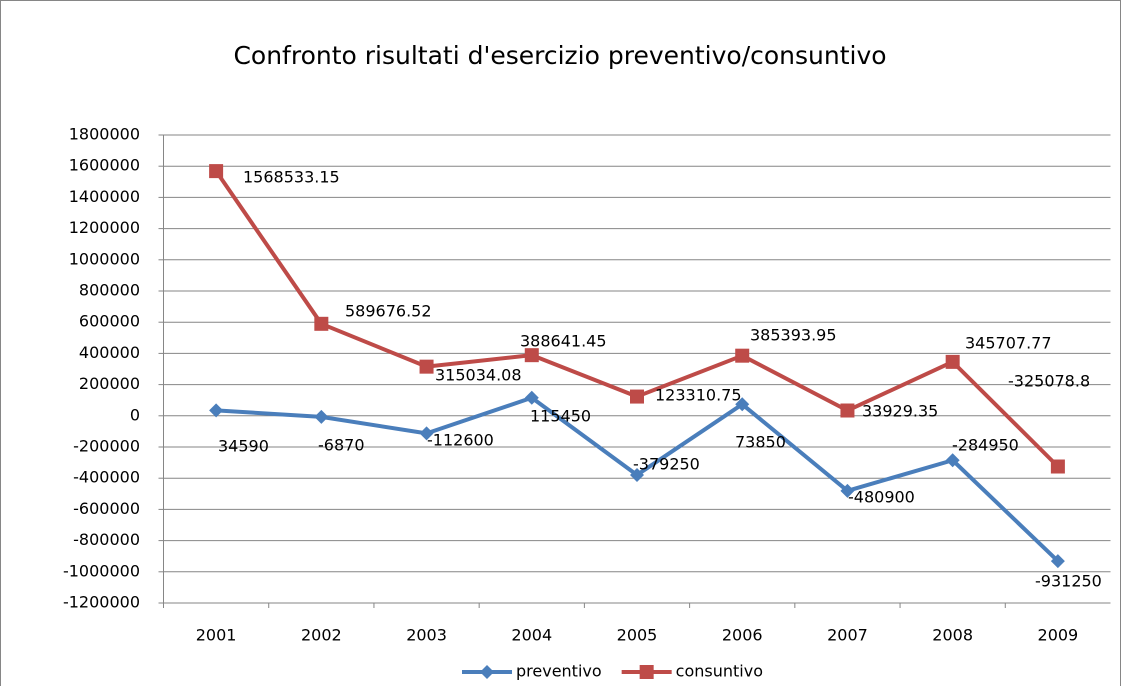  What do you see at coordinates (104, 258) in the screenshot?
I see `y-tick-label: 1000000` at bounding box center [104, 258].